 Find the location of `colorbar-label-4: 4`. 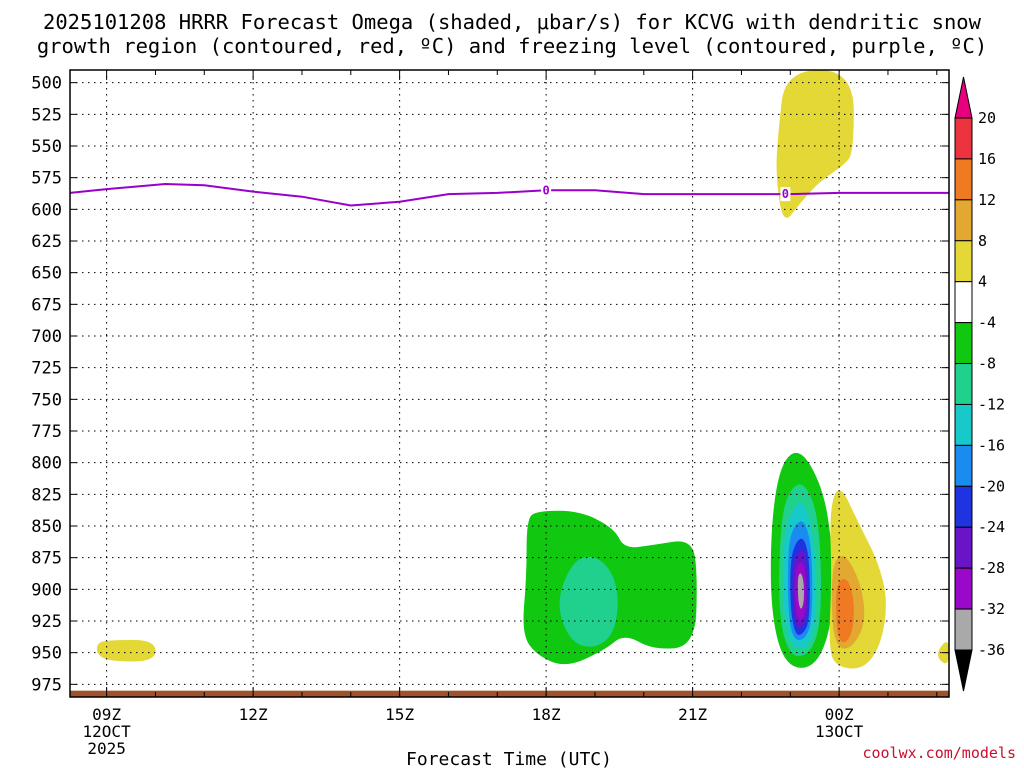

colorbar-label-4: 4 is located at coordinates (982, 282).